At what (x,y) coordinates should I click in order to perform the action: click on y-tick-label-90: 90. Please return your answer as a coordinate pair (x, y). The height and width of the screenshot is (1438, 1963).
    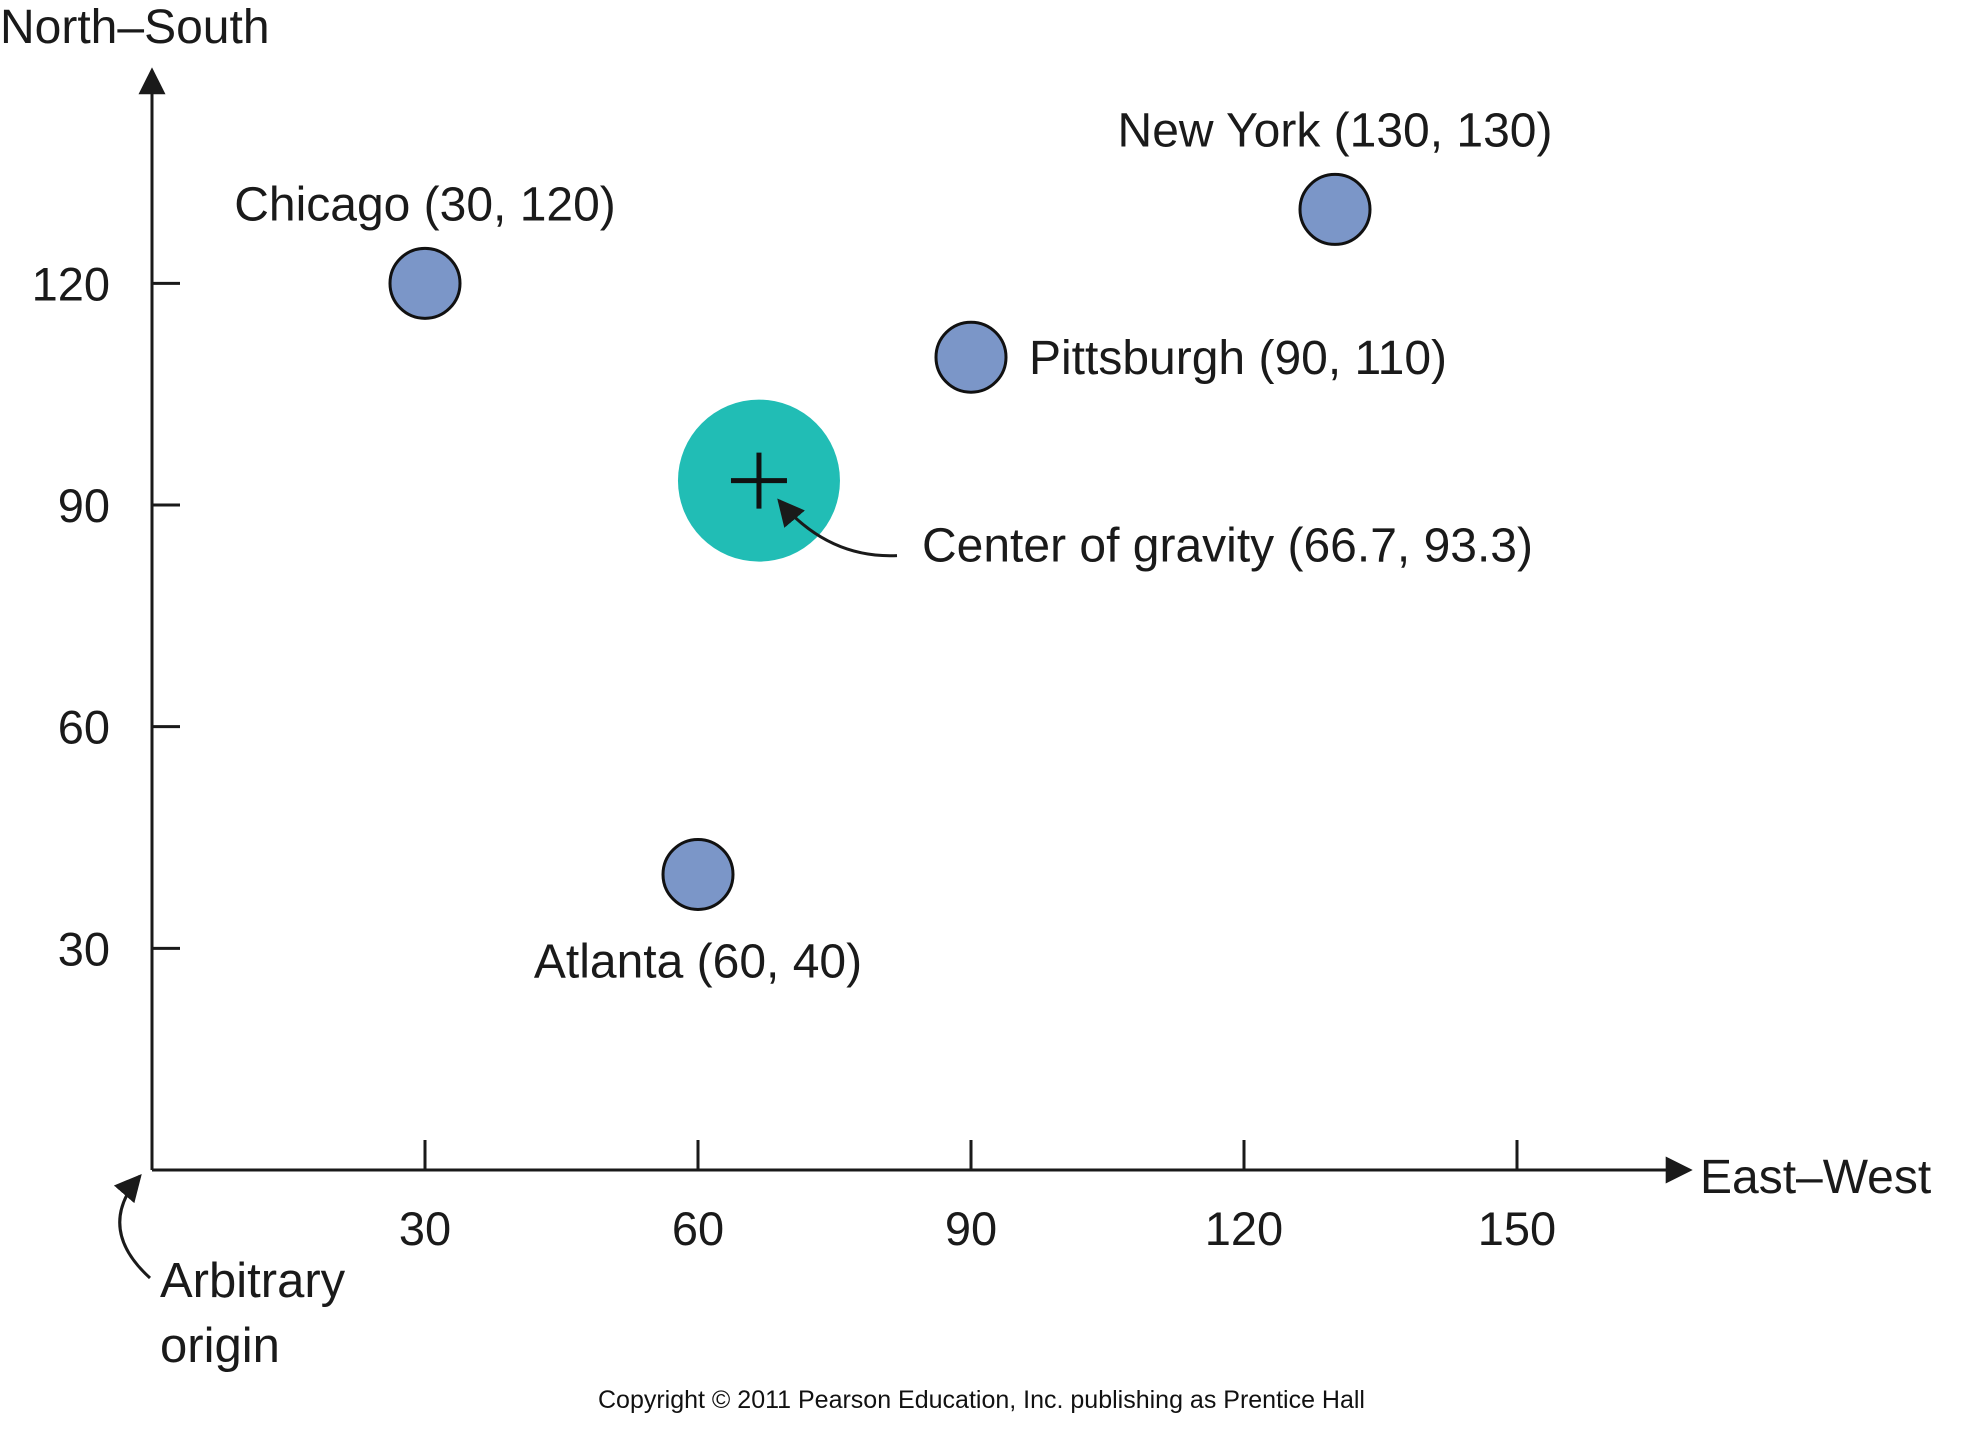
    Looking at the image, I should click on (84, 505).